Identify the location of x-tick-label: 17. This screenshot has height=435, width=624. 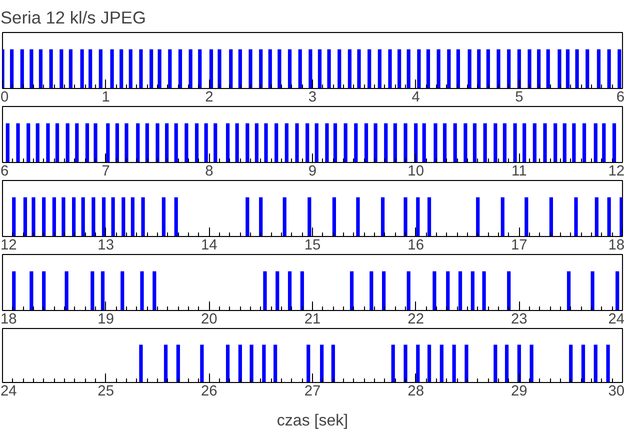
(519, 246).